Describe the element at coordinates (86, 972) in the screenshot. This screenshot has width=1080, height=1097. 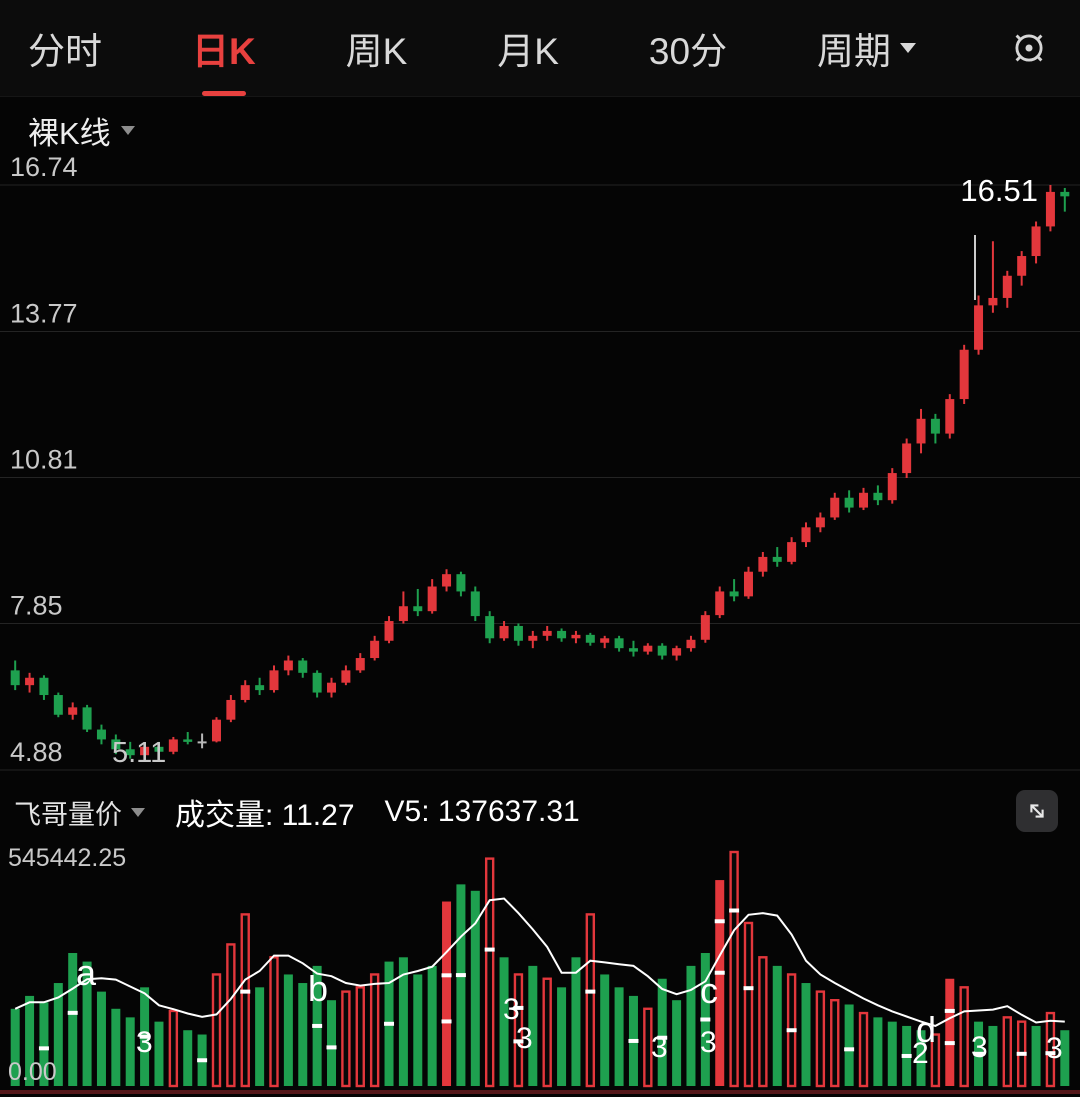
I see `annotation-letter: a` at that location.